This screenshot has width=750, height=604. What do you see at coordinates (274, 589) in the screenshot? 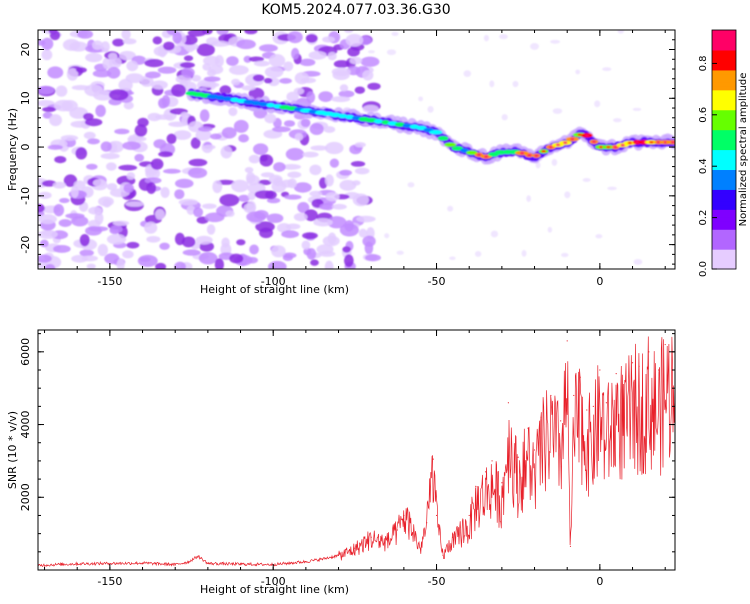
I see `x-axis-label: Height of straight line (km)` at bounding box center [274, 589].